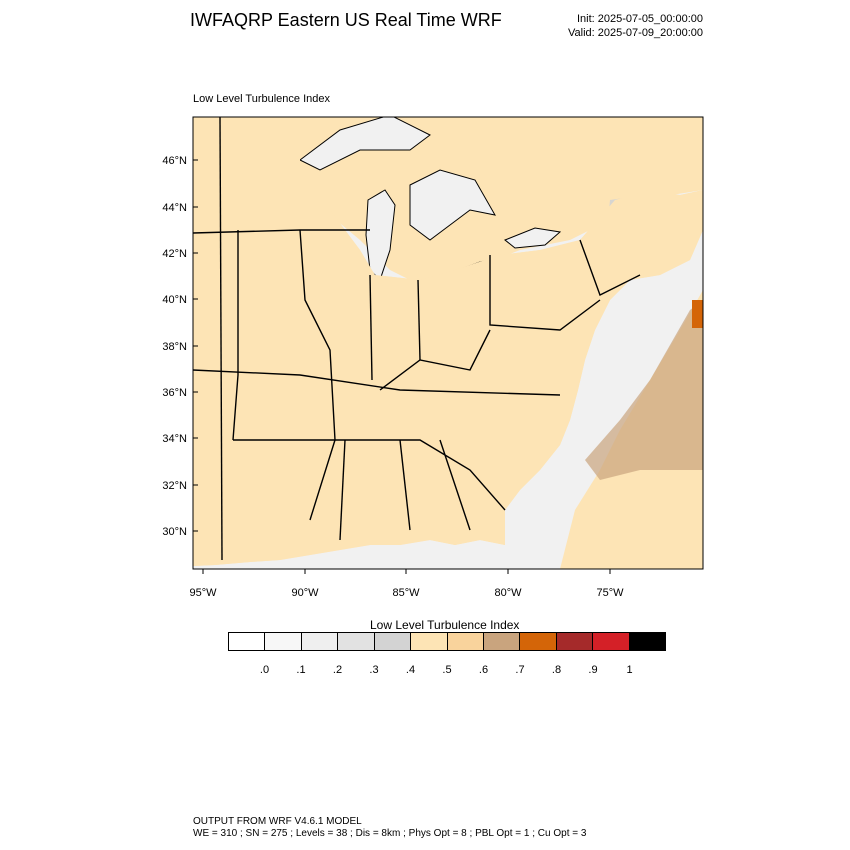  What do you see at coordinates (635, 33) in the screenshot?
I see `valid-time: Valid: 2025-07-09_20:00:00` at bounding box center [635, 33].